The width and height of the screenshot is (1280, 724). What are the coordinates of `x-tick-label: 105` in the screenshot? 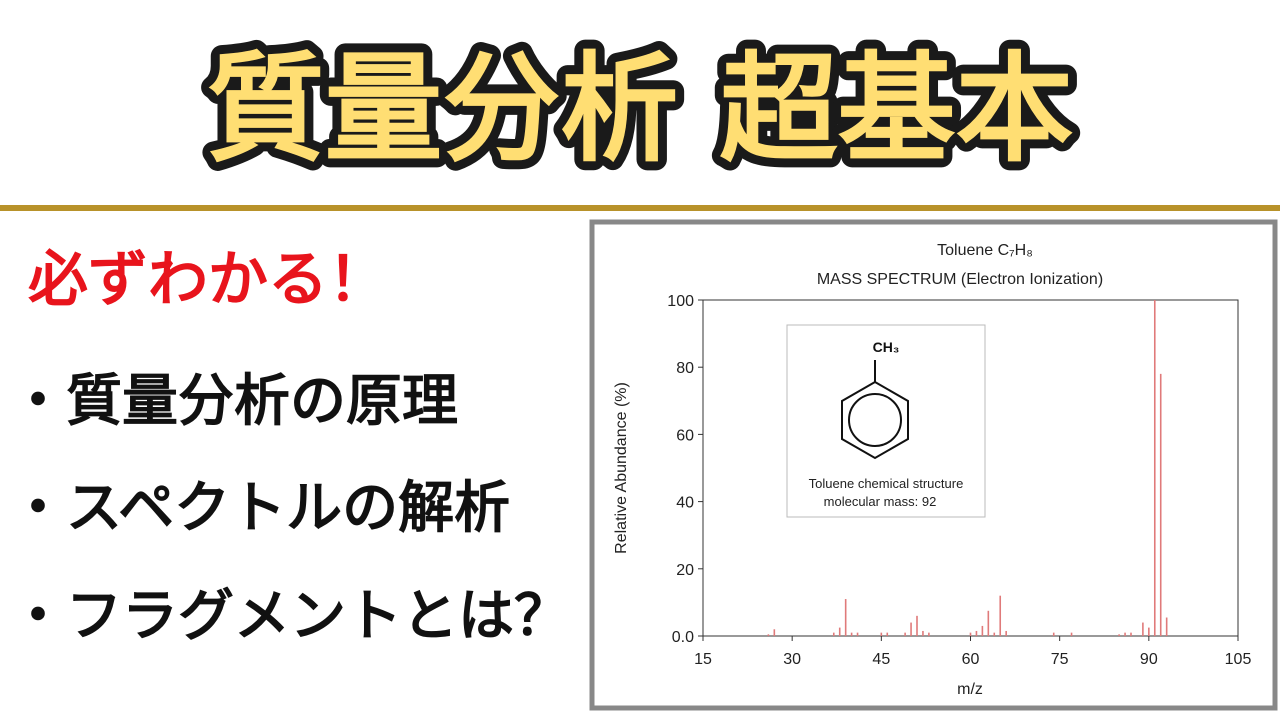 It's located at (1238, 659).